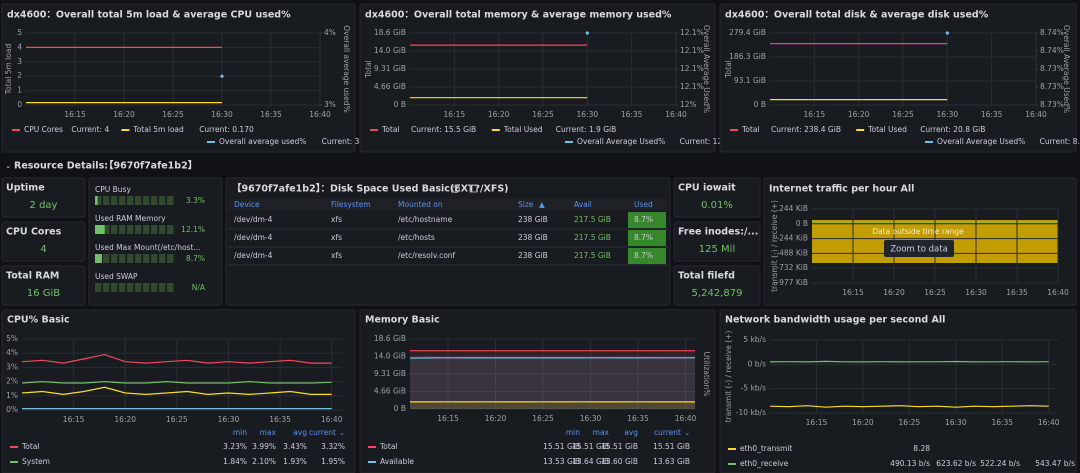 This screenshot has height=473, width=1080. What do you see at coordinates (333, 446) in the screenshot?
I see `legend-stat: 3.32%` at bounding box center [333, 446].